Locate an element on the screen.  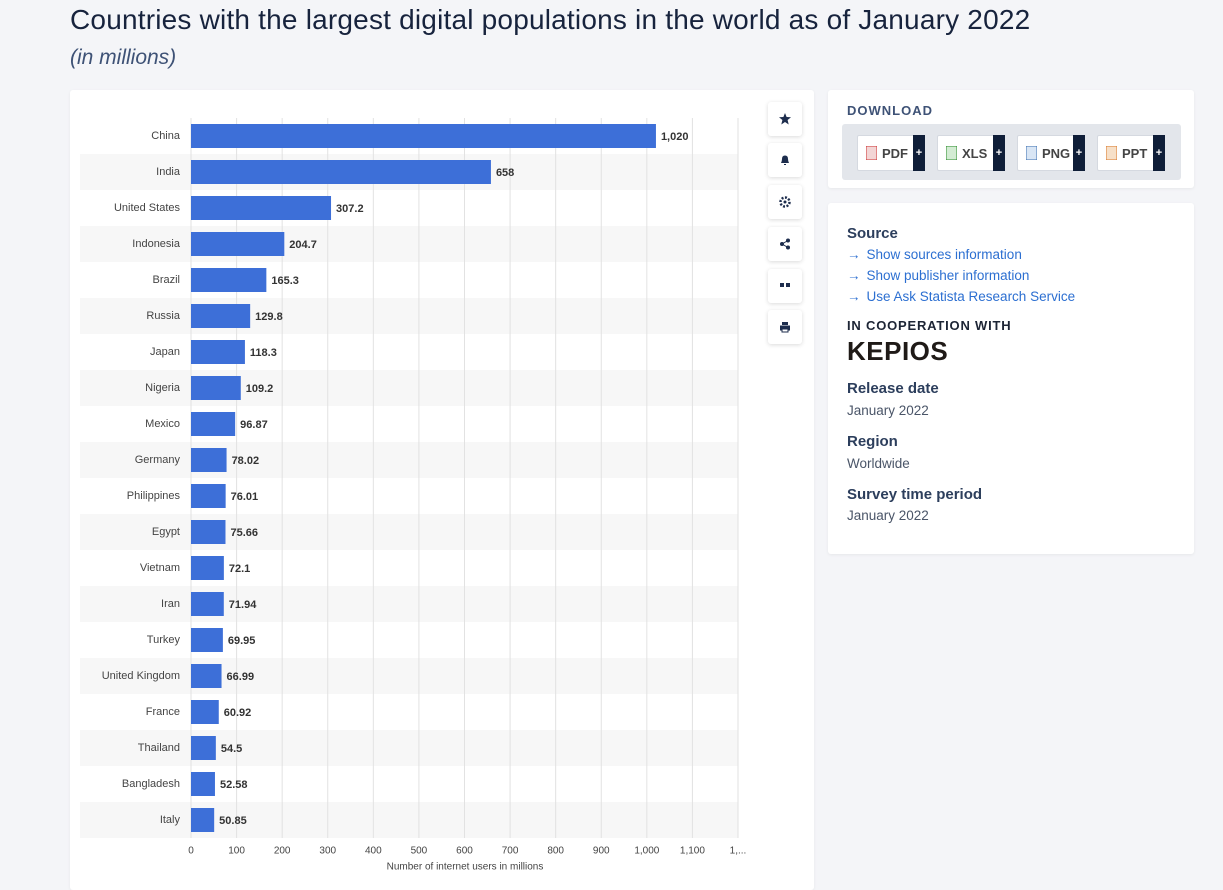
y-tick-label: France is located at coordinates (163, 712).